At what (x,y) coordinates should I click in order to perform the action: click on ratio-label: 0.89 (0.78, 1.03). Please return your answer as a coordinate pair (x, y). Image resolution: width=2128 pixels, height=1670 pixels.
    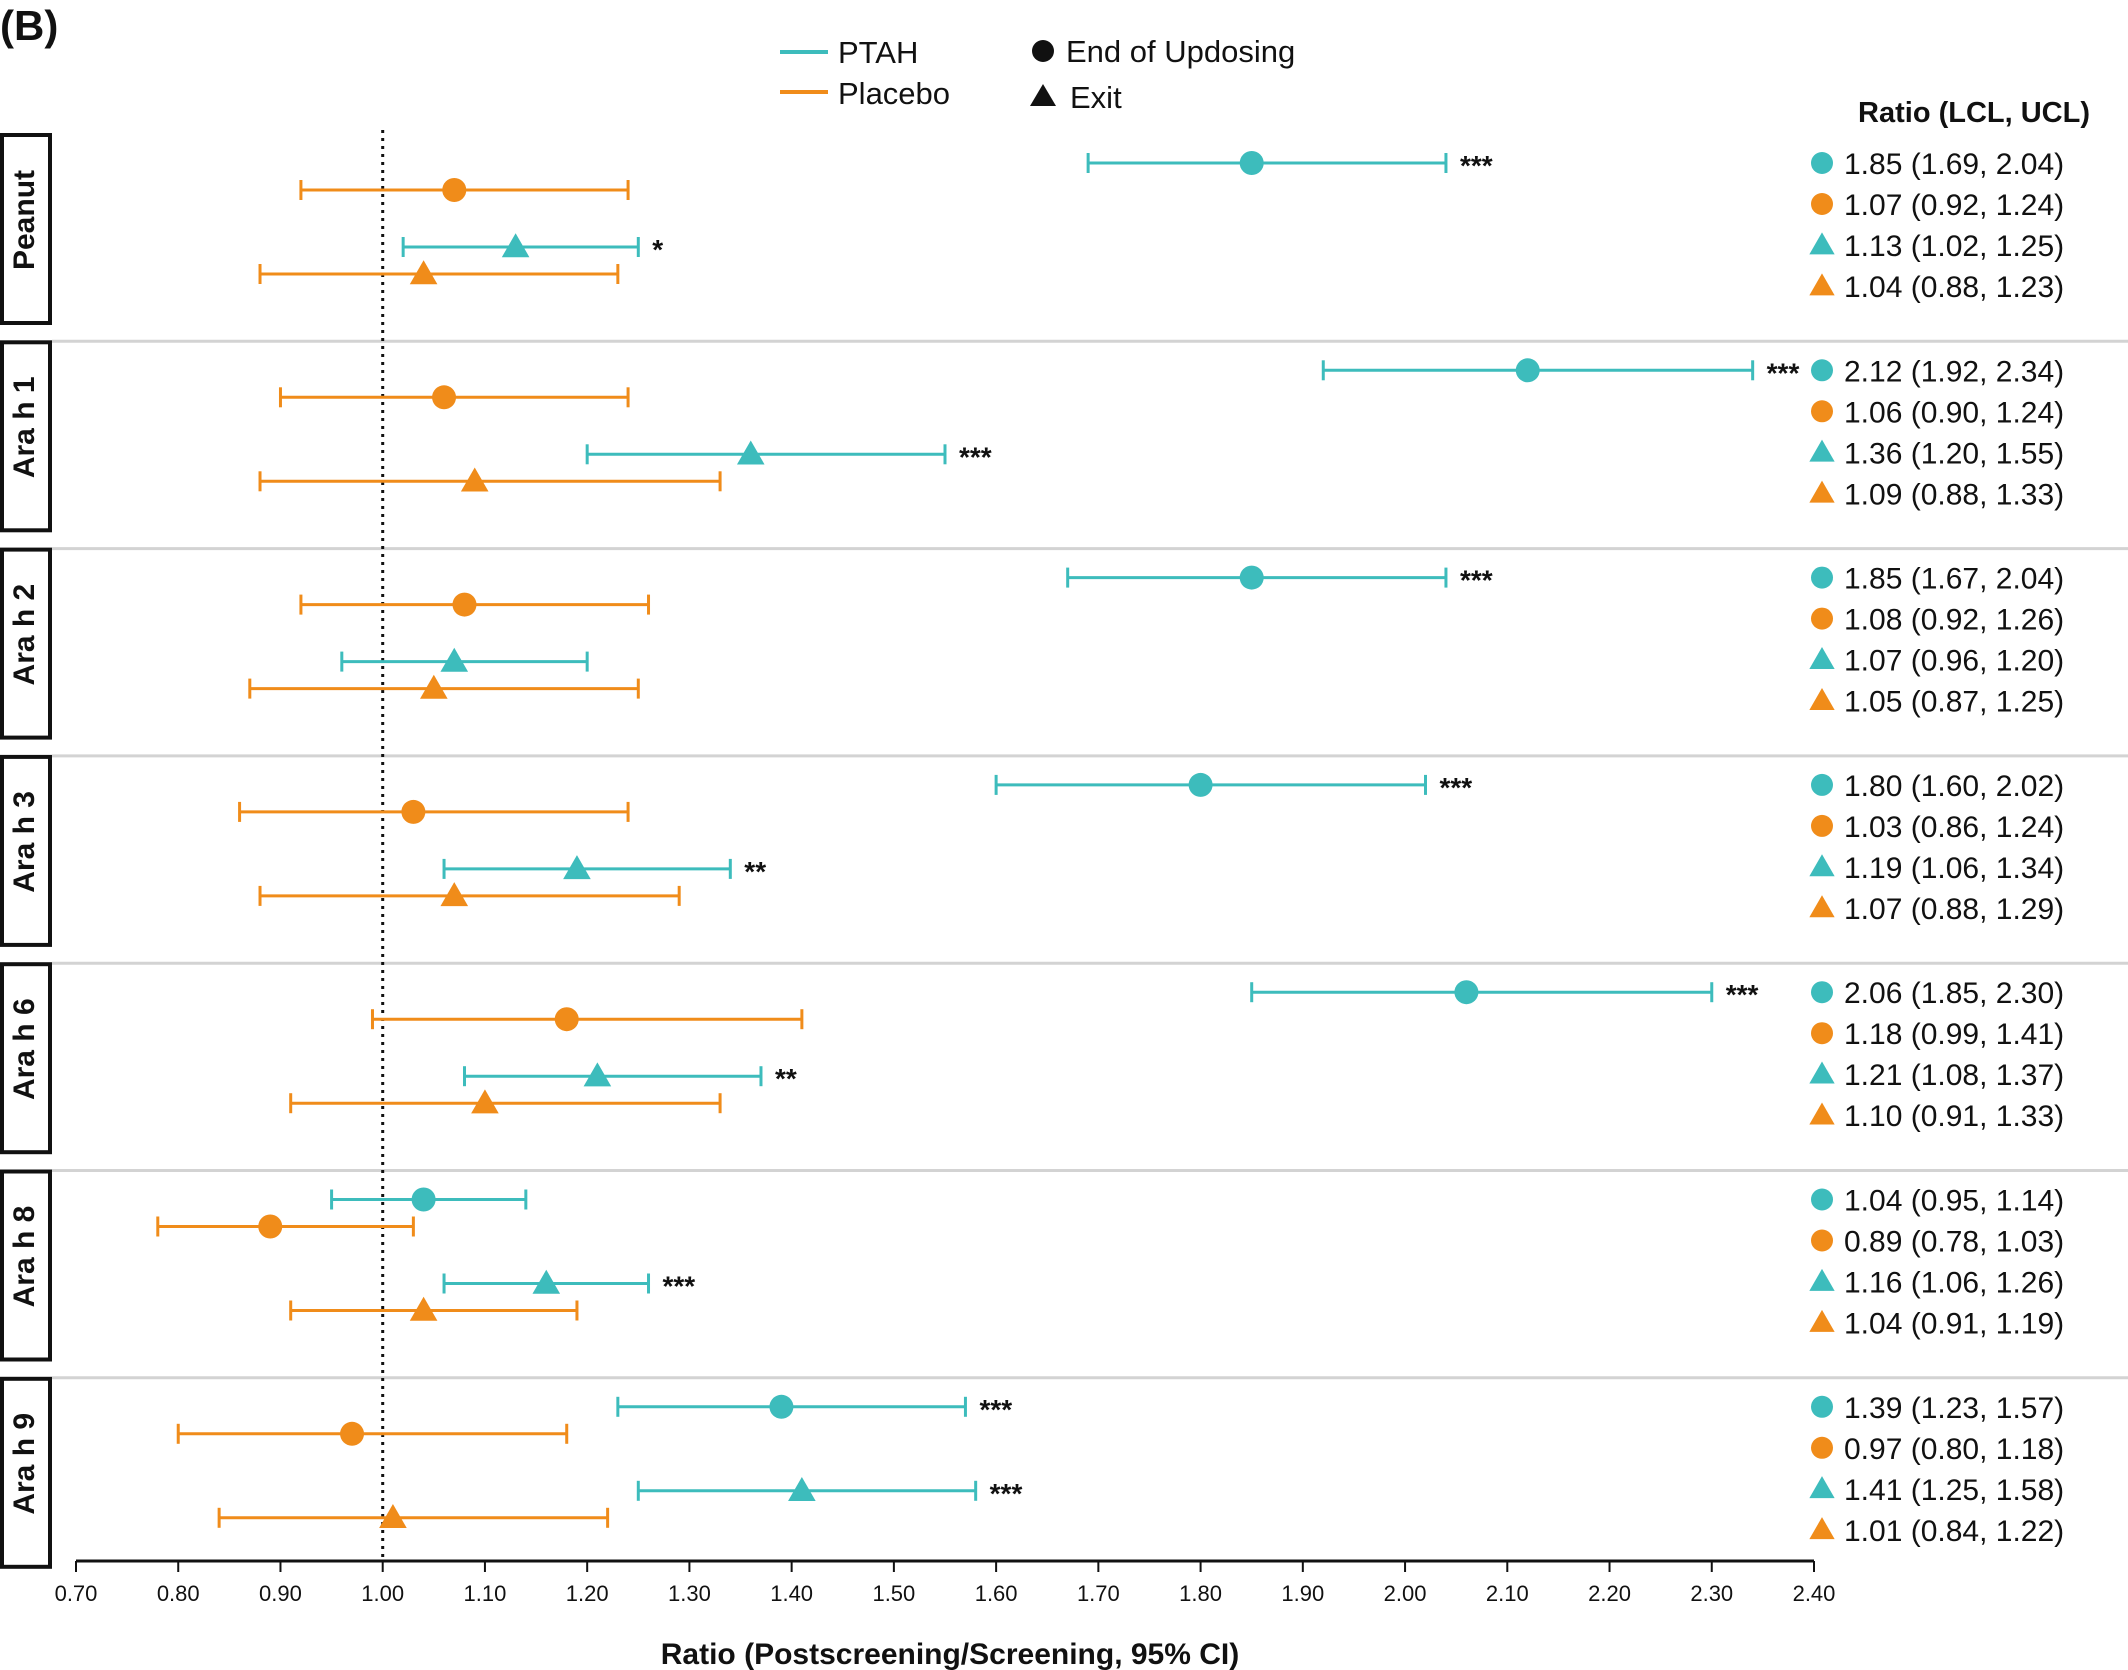
    Looking at the image, I should click on (1954, 1242).